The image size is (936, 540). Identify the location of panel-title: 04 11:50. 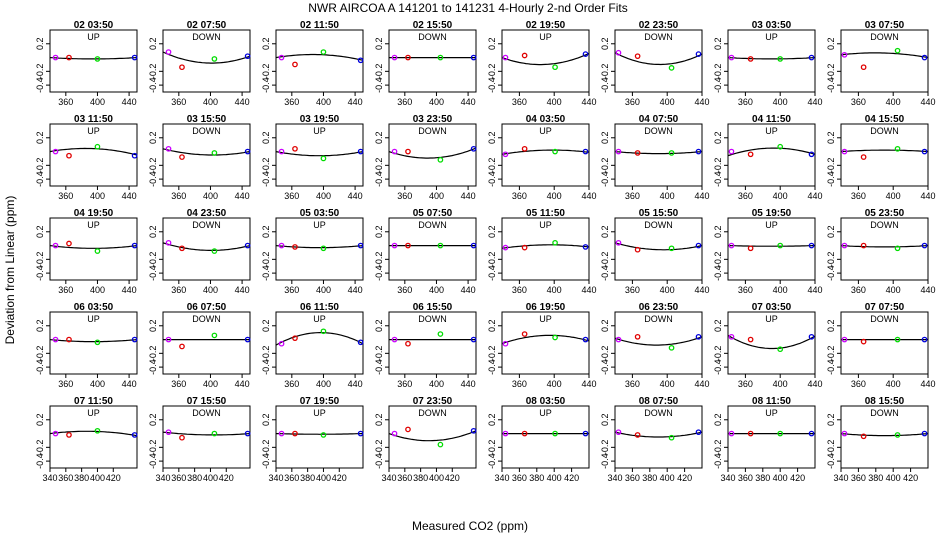
(771, 119).